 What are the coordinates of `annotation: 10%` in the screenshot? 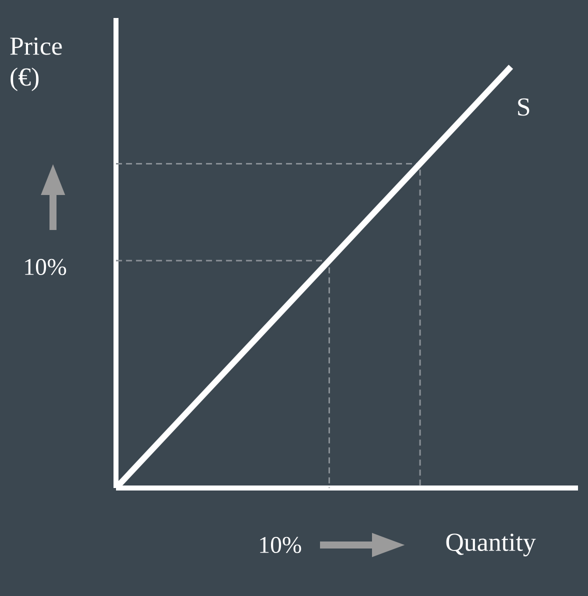 It's located at (45, 267).